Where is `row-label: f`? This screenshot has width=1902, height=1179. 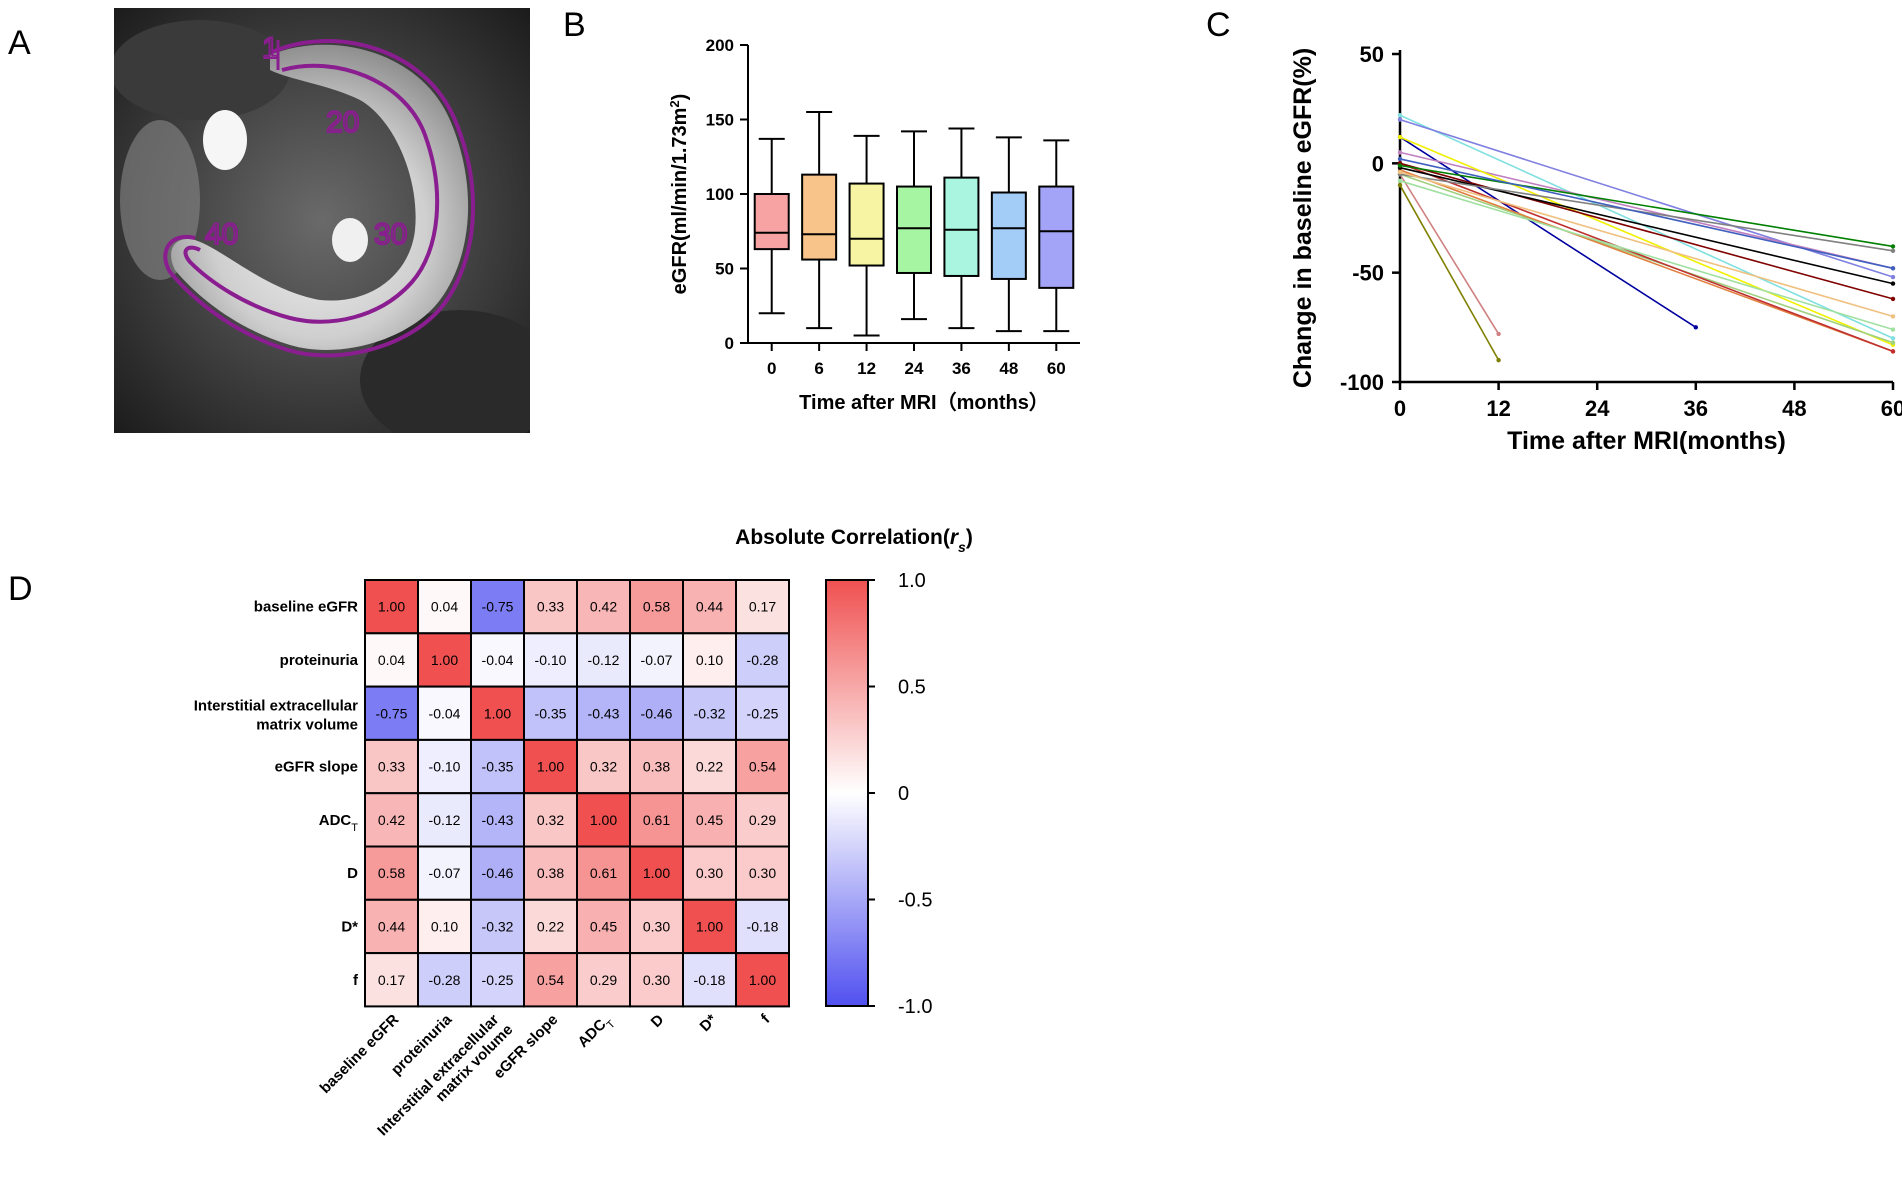 row-label: f is located at coordinates (356, 980).